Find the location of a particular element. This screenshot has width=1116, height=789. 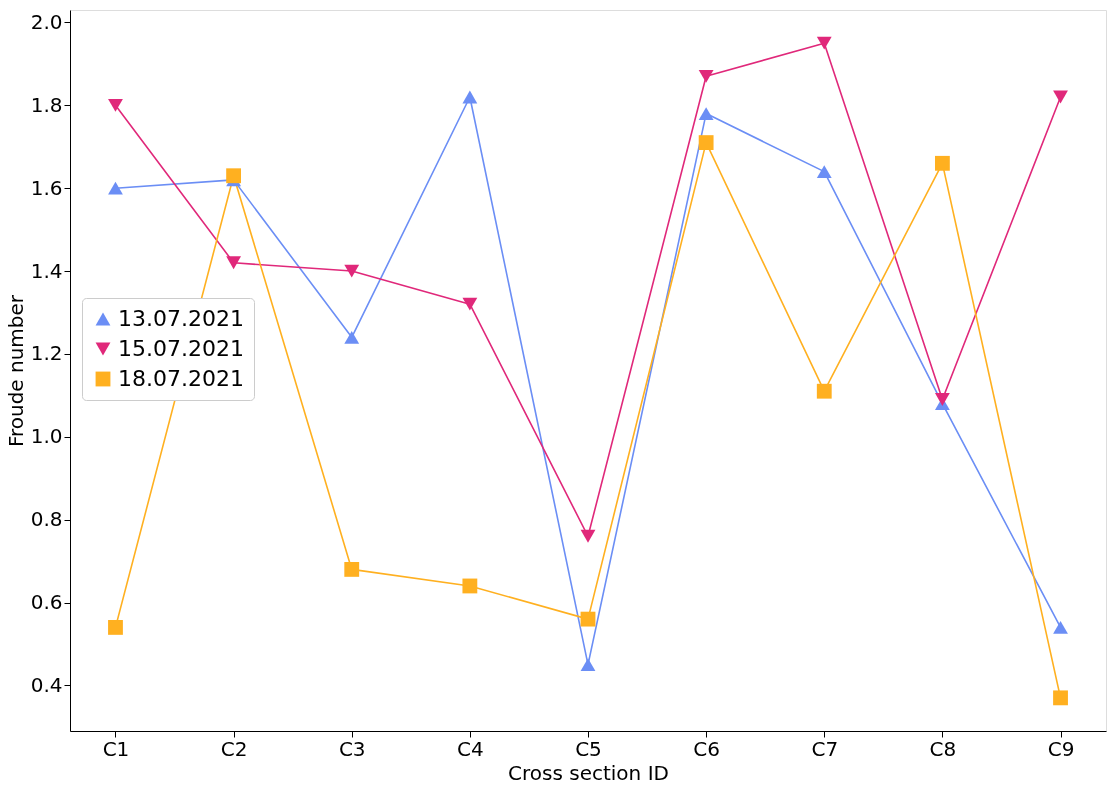

x-tick-label: C9 is located at coordinates (1061, 748).